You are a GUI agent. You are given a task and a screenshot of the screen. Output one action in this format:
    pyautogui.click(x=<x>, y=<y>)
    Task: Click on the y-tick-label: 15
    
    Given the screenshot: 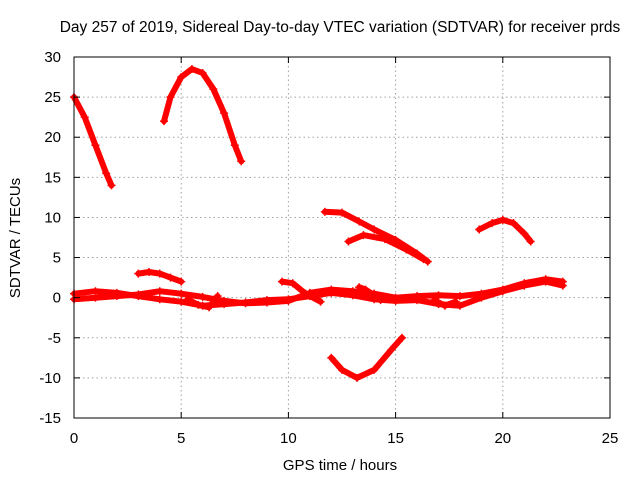 What is the action you would take?
    pyautogui.click(x=52, y=177)
    